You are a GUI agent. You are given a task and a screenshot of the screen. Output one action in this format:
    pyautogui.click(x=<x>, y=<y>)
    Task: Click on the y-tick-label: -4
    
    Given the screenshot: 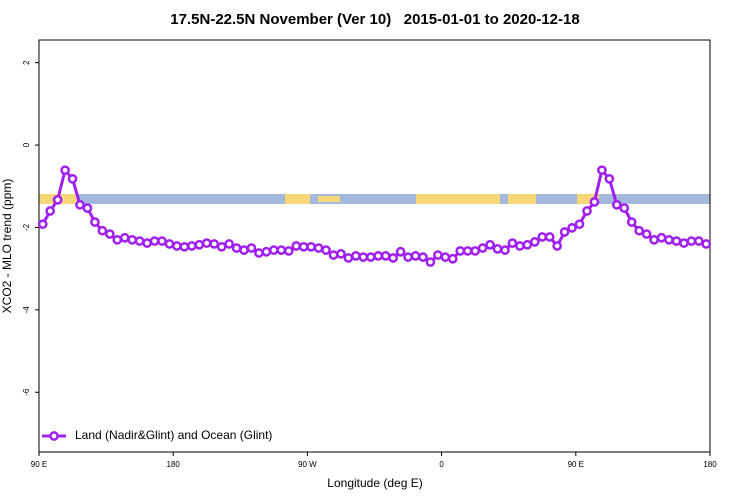 What is the action you would take?
    pyautogui.click(x=26, y=310)
    